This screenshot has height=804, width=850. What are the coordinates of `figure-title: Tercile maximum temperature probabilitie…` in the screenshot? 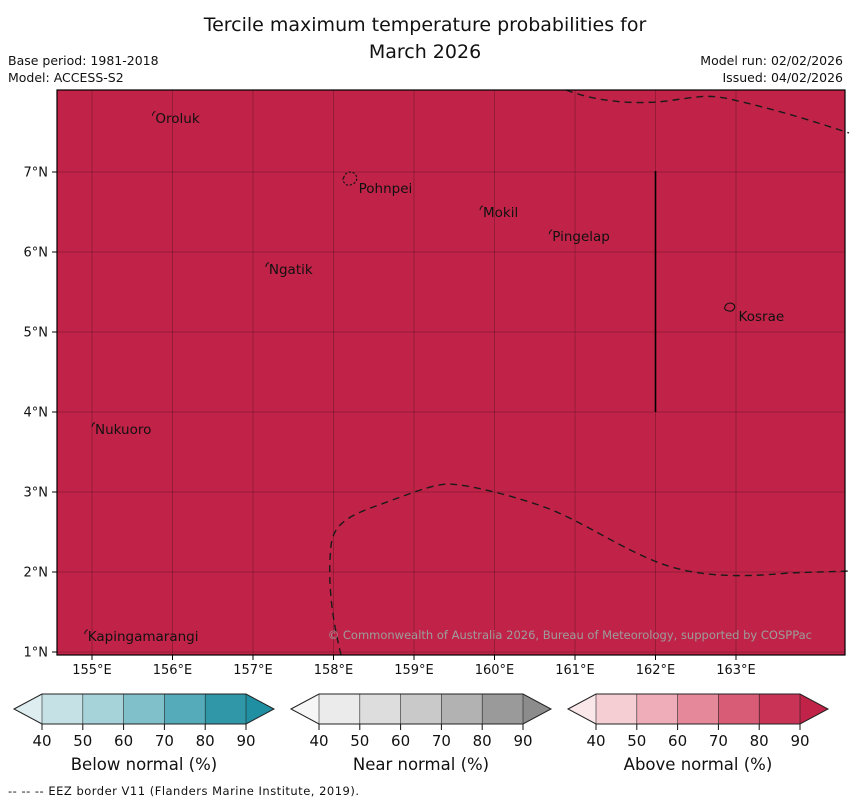 It's located at (425, 39).